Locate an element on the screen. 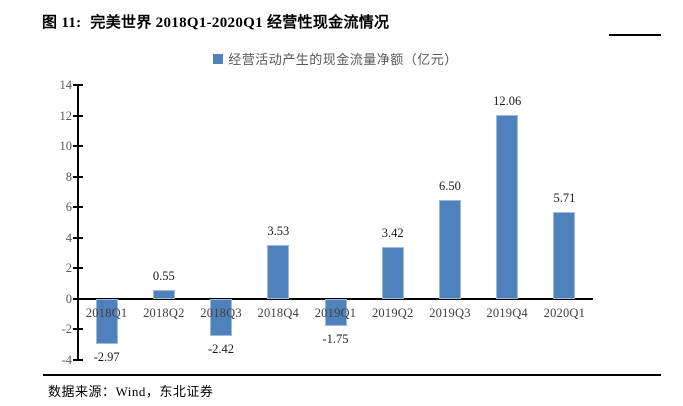  bar-value-label: 0.55 is located at coordinates (163, 276).